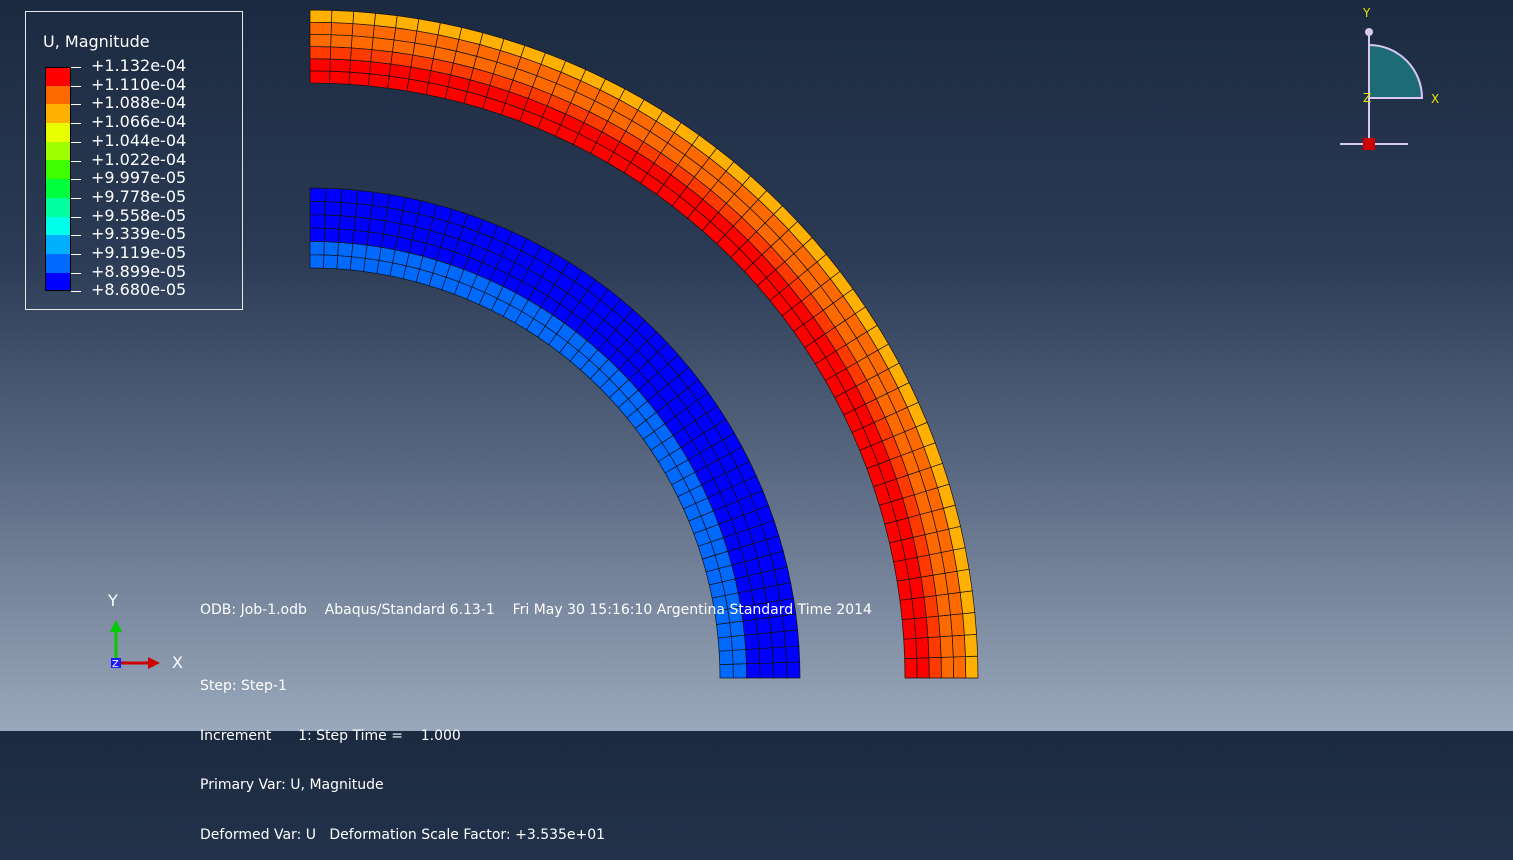 The height and width of the screenshot is (860, 1513). I want to click on increment-label: Increment 1: Step Time = 1.000, so click(330, 735).